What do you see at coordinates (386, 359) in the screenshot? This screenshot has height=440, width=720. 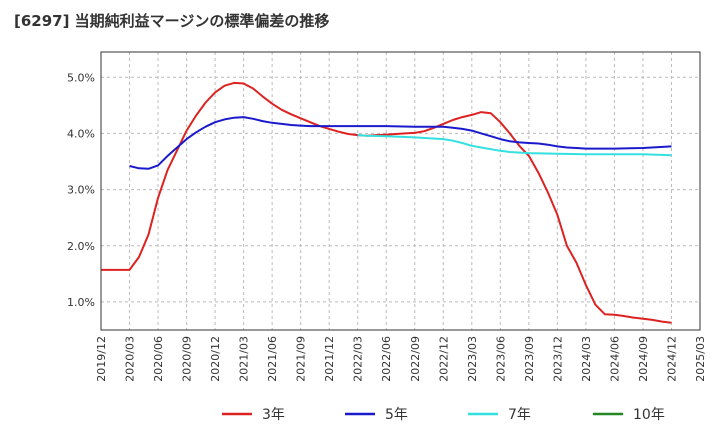 I see `x-tick-label: 2022/06` at bounding box center [386, 359].